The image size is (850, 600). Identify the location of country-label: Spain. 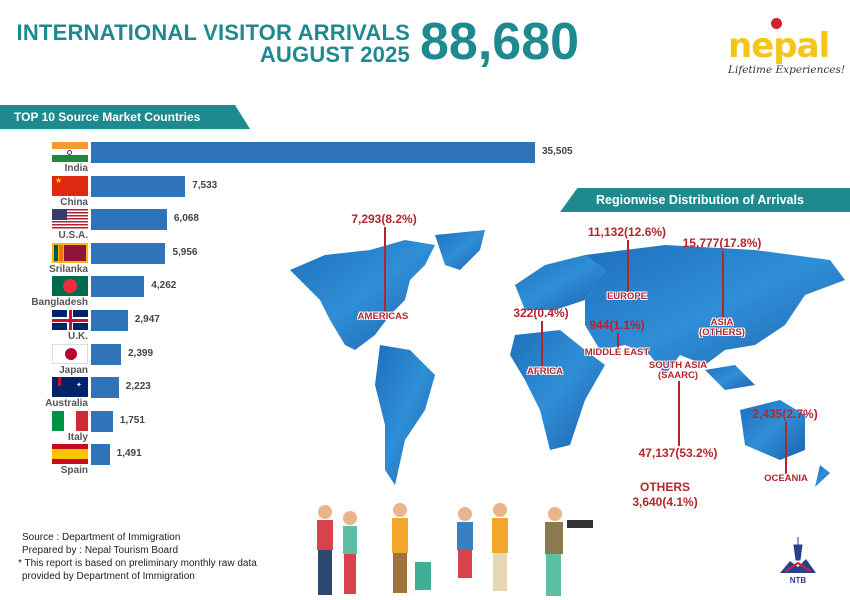
(74, 471).